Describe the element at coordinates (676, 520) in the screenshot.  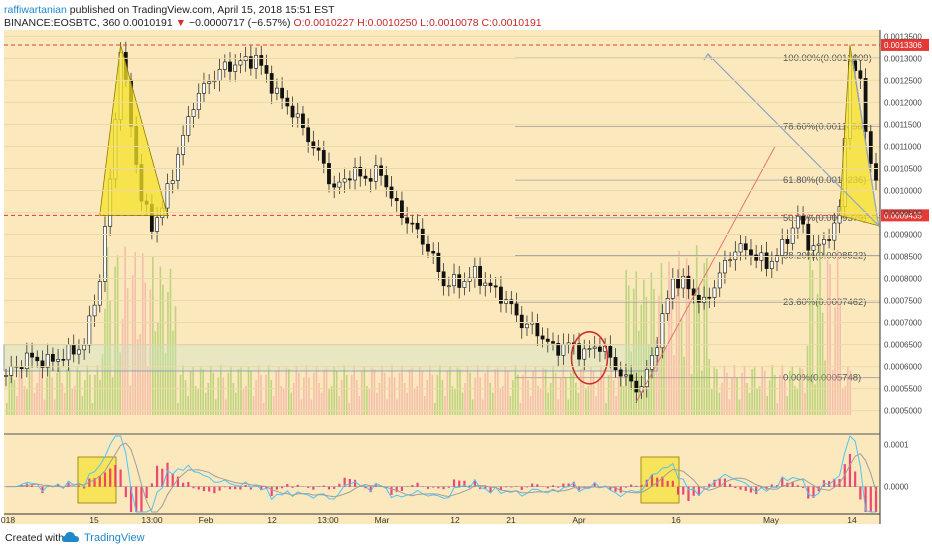
I see `time-tick-label: 16` at that location.